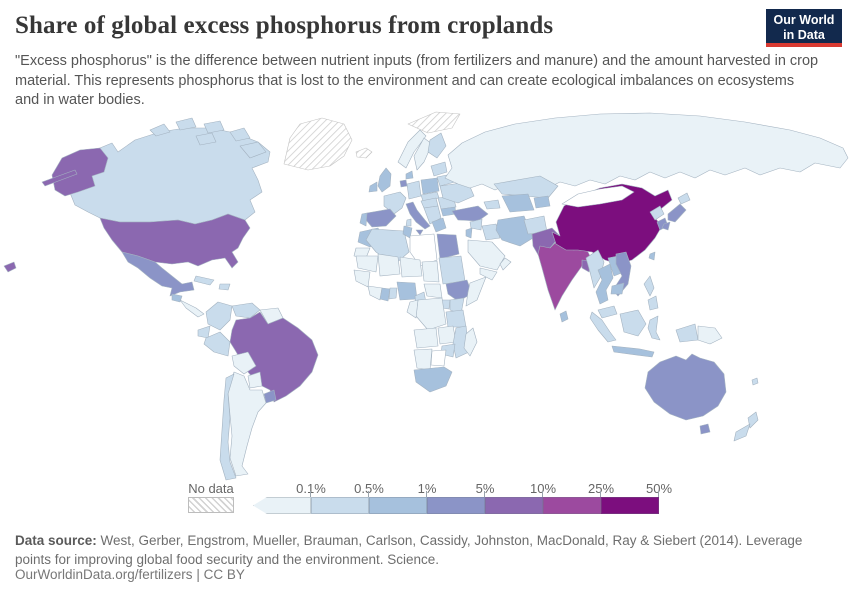 The height and width of the screenshot is (600, 850). Describe the element at coordinates (255, 380) in the screenshot. I see `country-paraguay` at that location.